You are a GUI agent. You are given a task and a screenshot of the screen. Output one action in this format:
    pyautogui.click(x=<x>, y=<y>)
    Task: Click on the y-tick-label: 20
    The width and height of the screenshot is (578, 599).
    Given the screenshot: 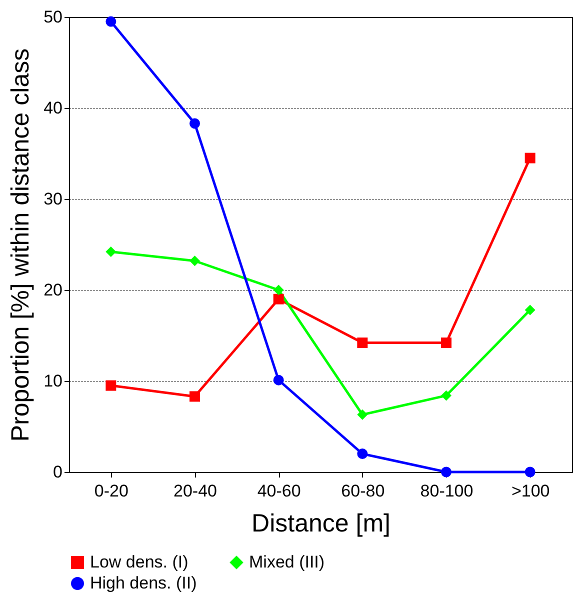 What is the action you would take?
    pyautogui.click(x=53, y=290)
    